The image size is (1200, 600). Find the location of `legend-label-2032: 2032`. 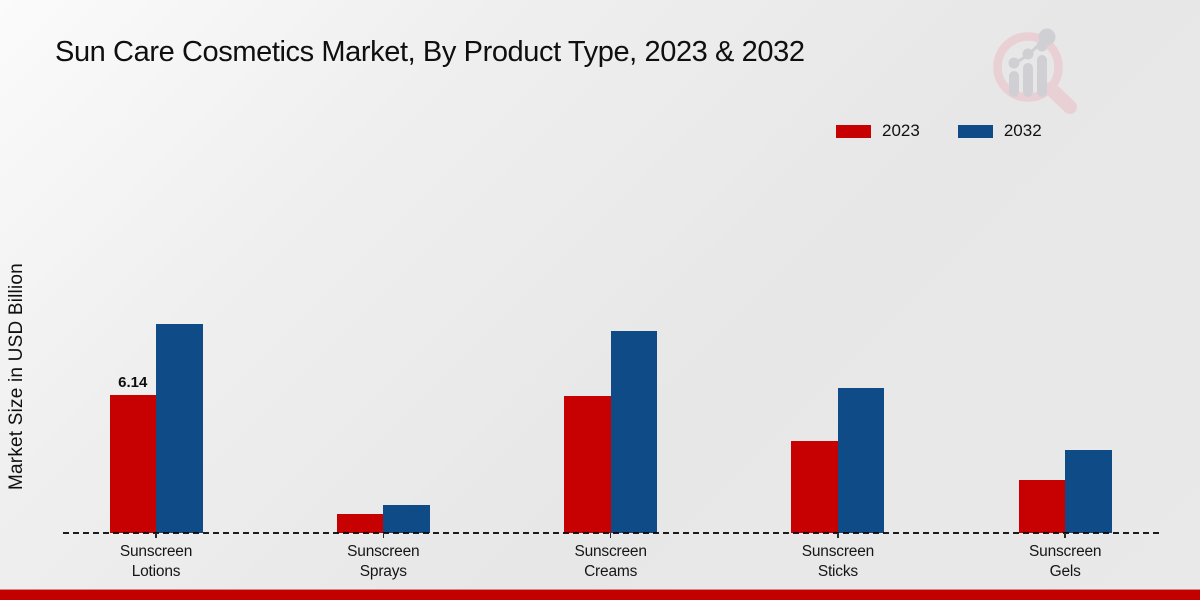

legend-label-2032: 2032 is located at coordinates (1022, 130).